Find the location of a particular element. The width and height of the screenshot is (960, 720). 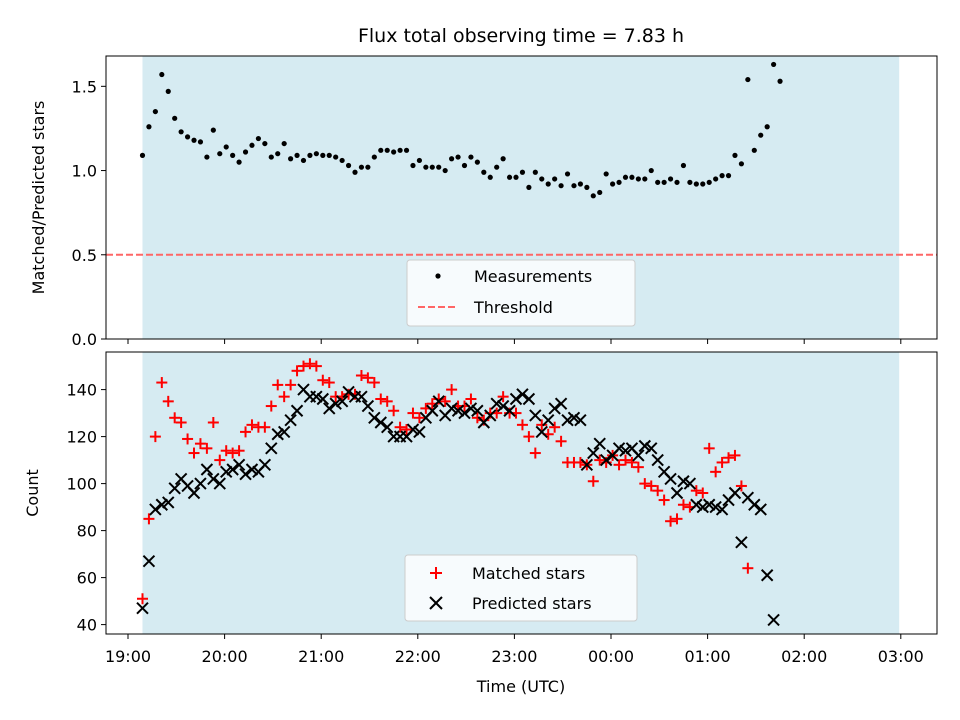

x-tick-label-5: 00:00 is located at coordinates (611, 656).